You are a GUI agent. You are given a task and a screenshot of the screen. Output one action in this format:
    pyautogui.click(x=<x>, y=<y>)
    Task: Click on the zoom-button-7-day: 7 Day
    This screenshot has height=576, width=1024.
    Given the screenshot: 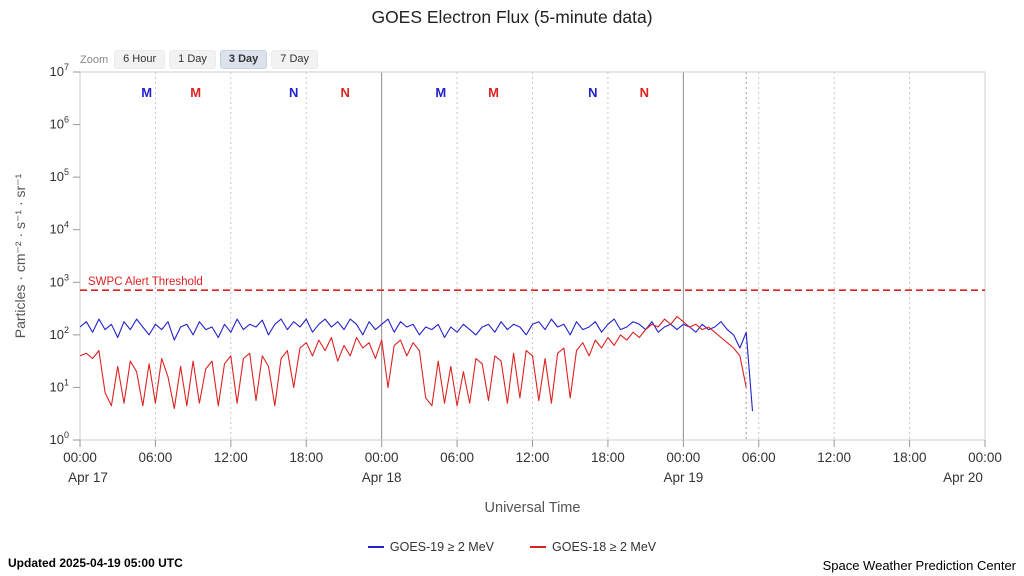 What is the action you would take?
    pyautogui.click(x=295, y=59)
    